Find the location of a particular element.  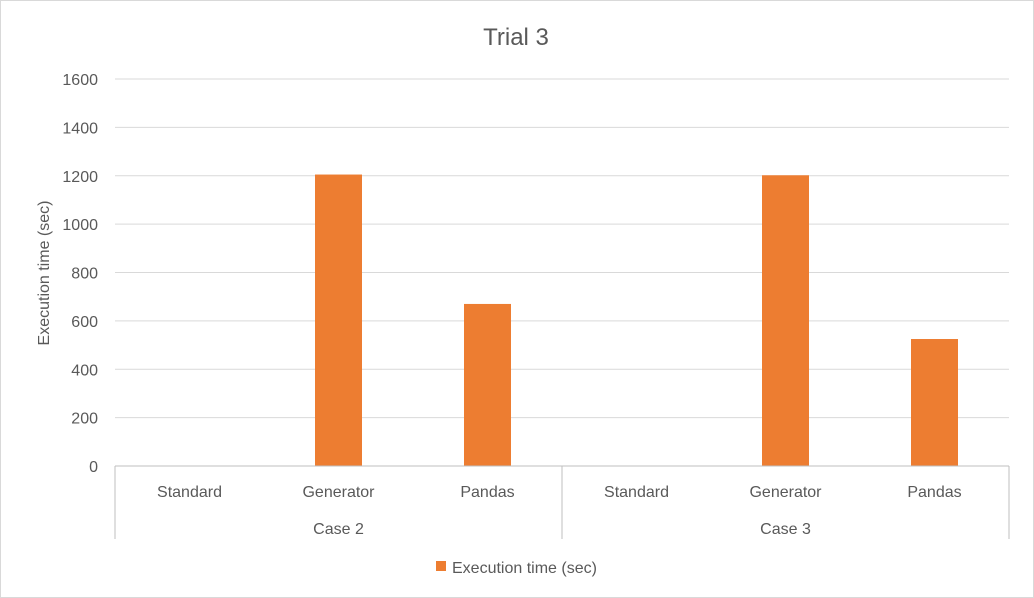

y-tick-label: 1000 is located at coordinates (80, 225).